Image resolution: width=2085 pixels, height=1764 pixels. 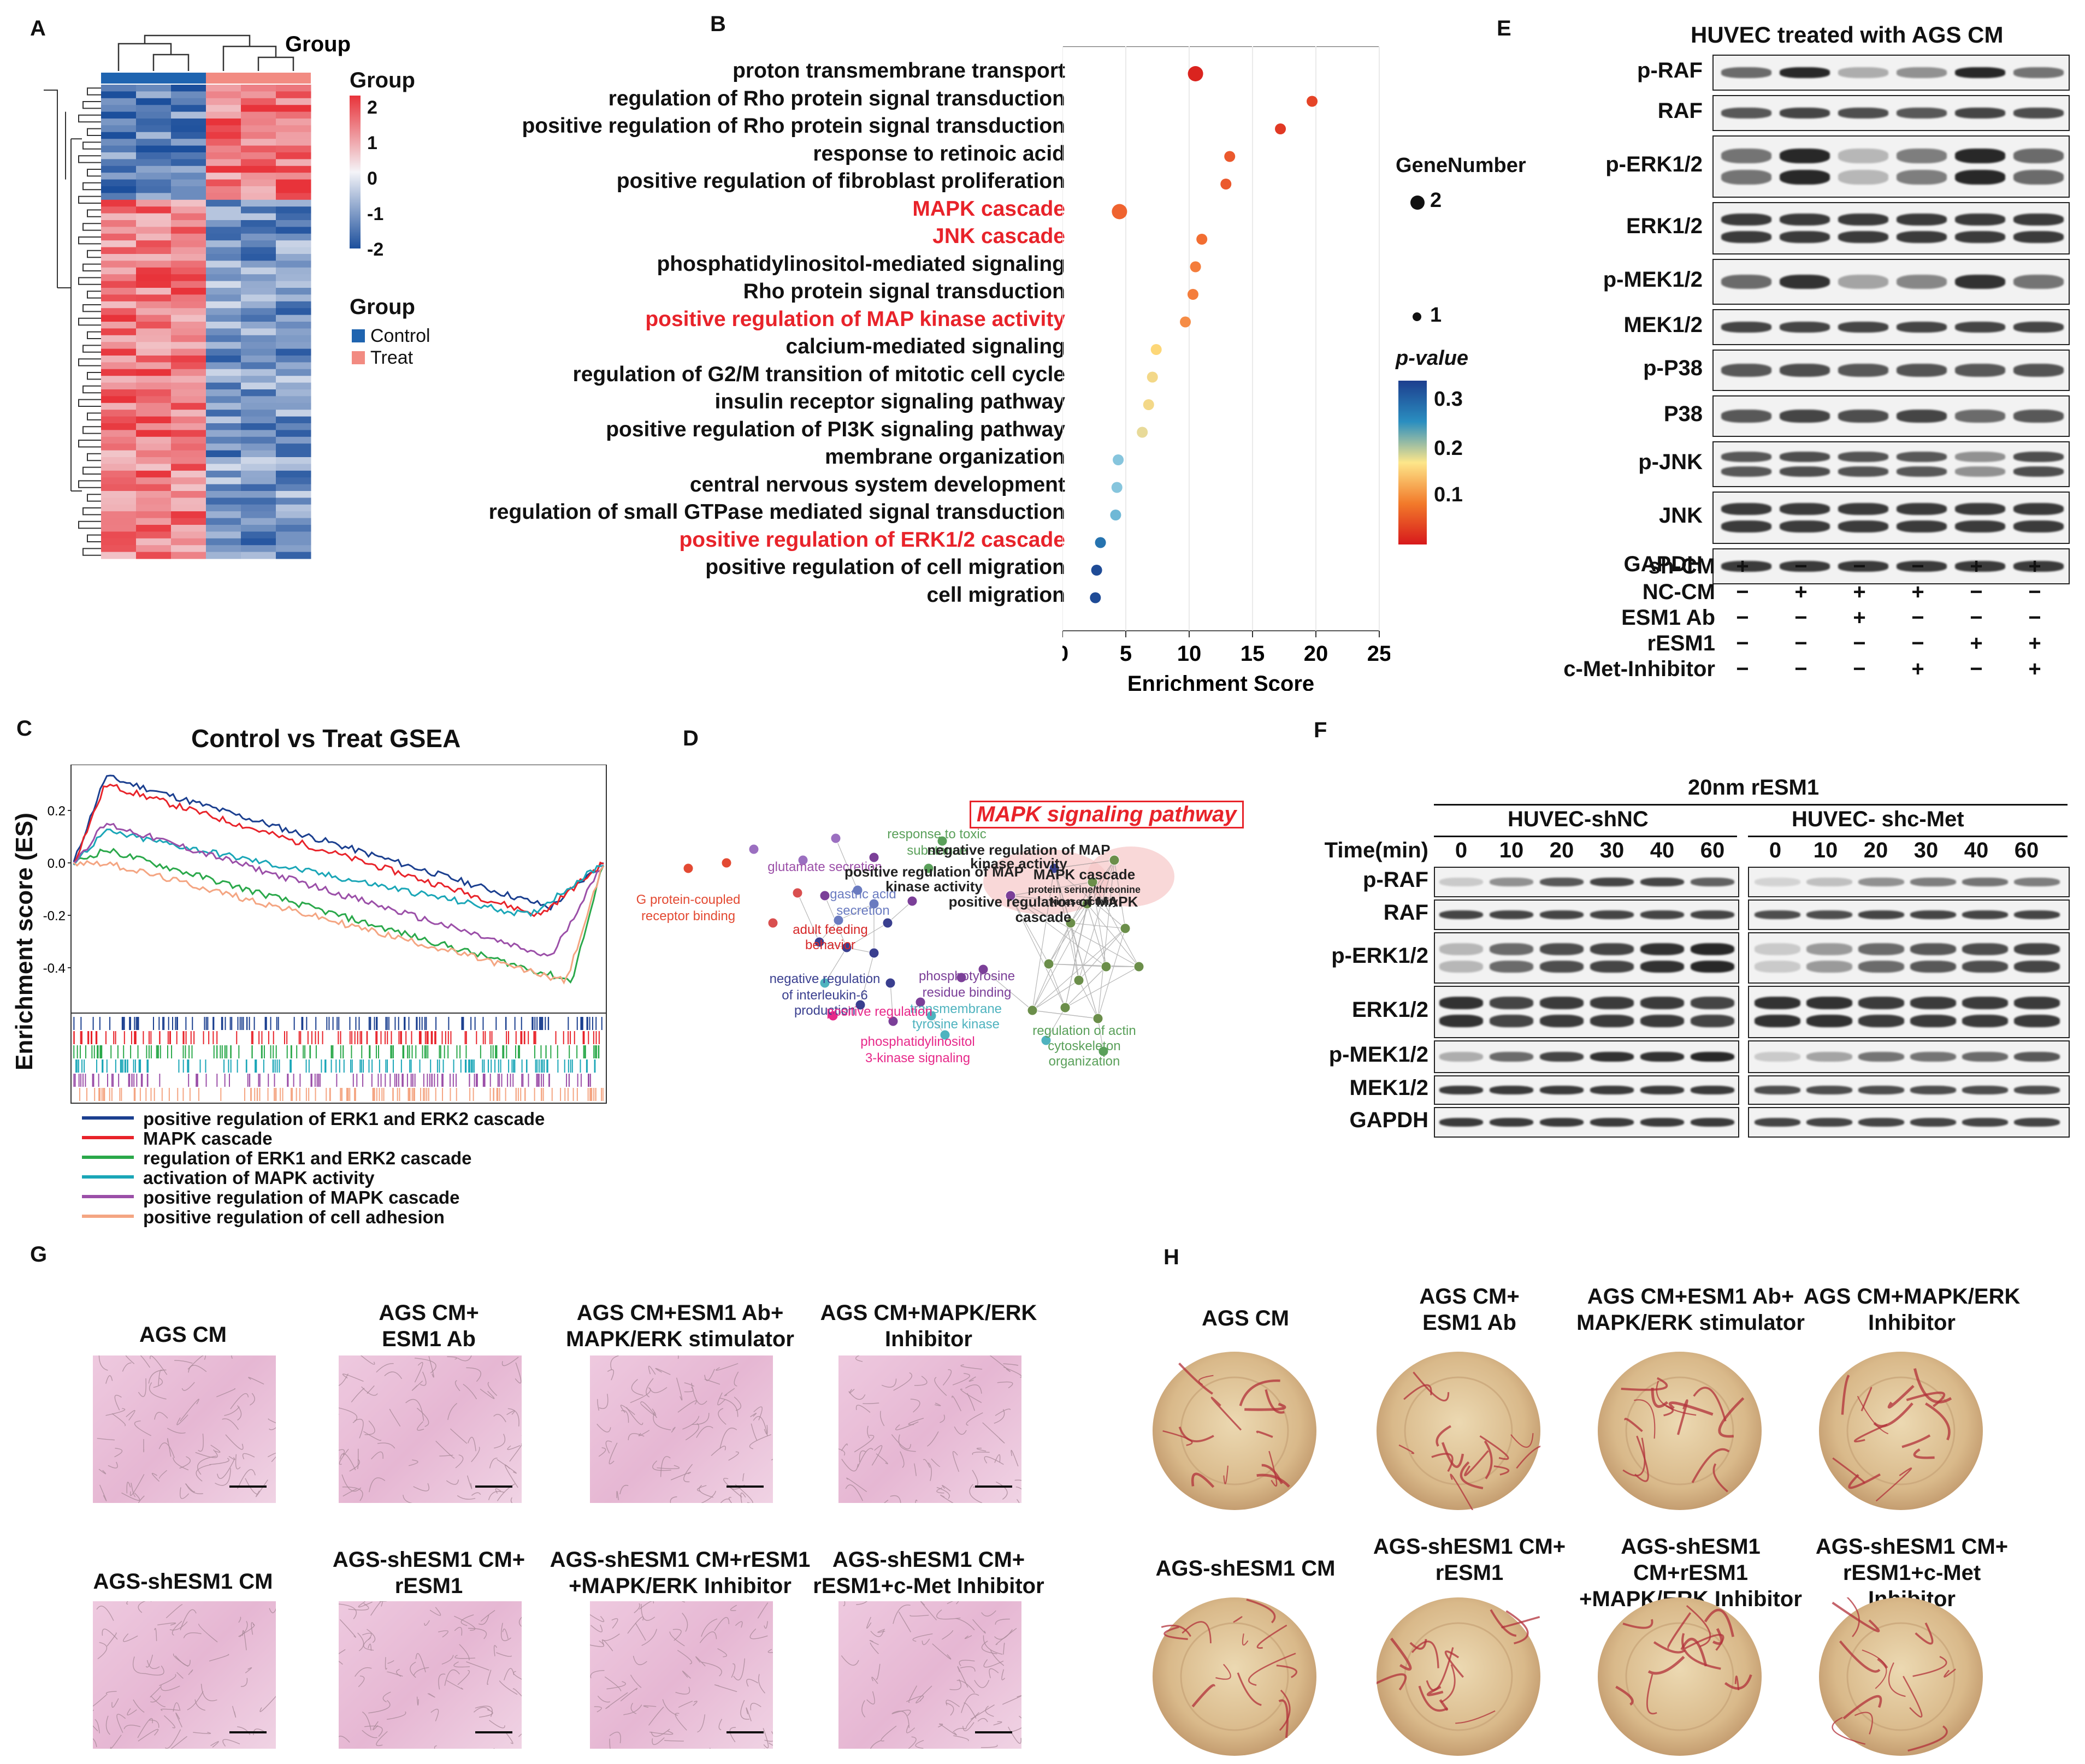 What do you see at coordinates (1245, 1318) in the screenshot?
I see `cam-caption: AGS CM` at bounding box center [1245, 1318].